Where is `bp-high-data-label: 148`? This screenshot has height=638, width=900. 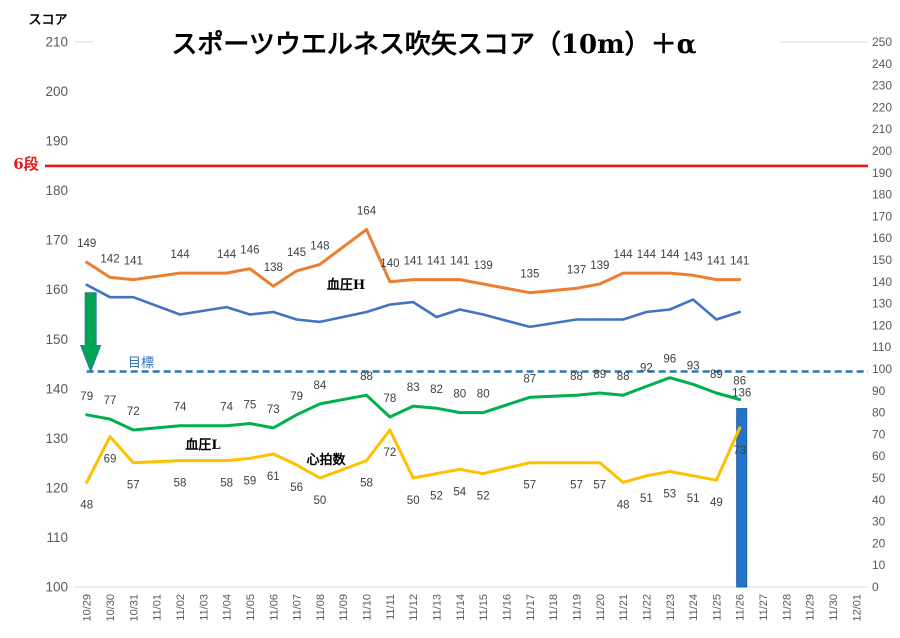 bp-high-data-label: 148 is located at coordinates (319, 246).